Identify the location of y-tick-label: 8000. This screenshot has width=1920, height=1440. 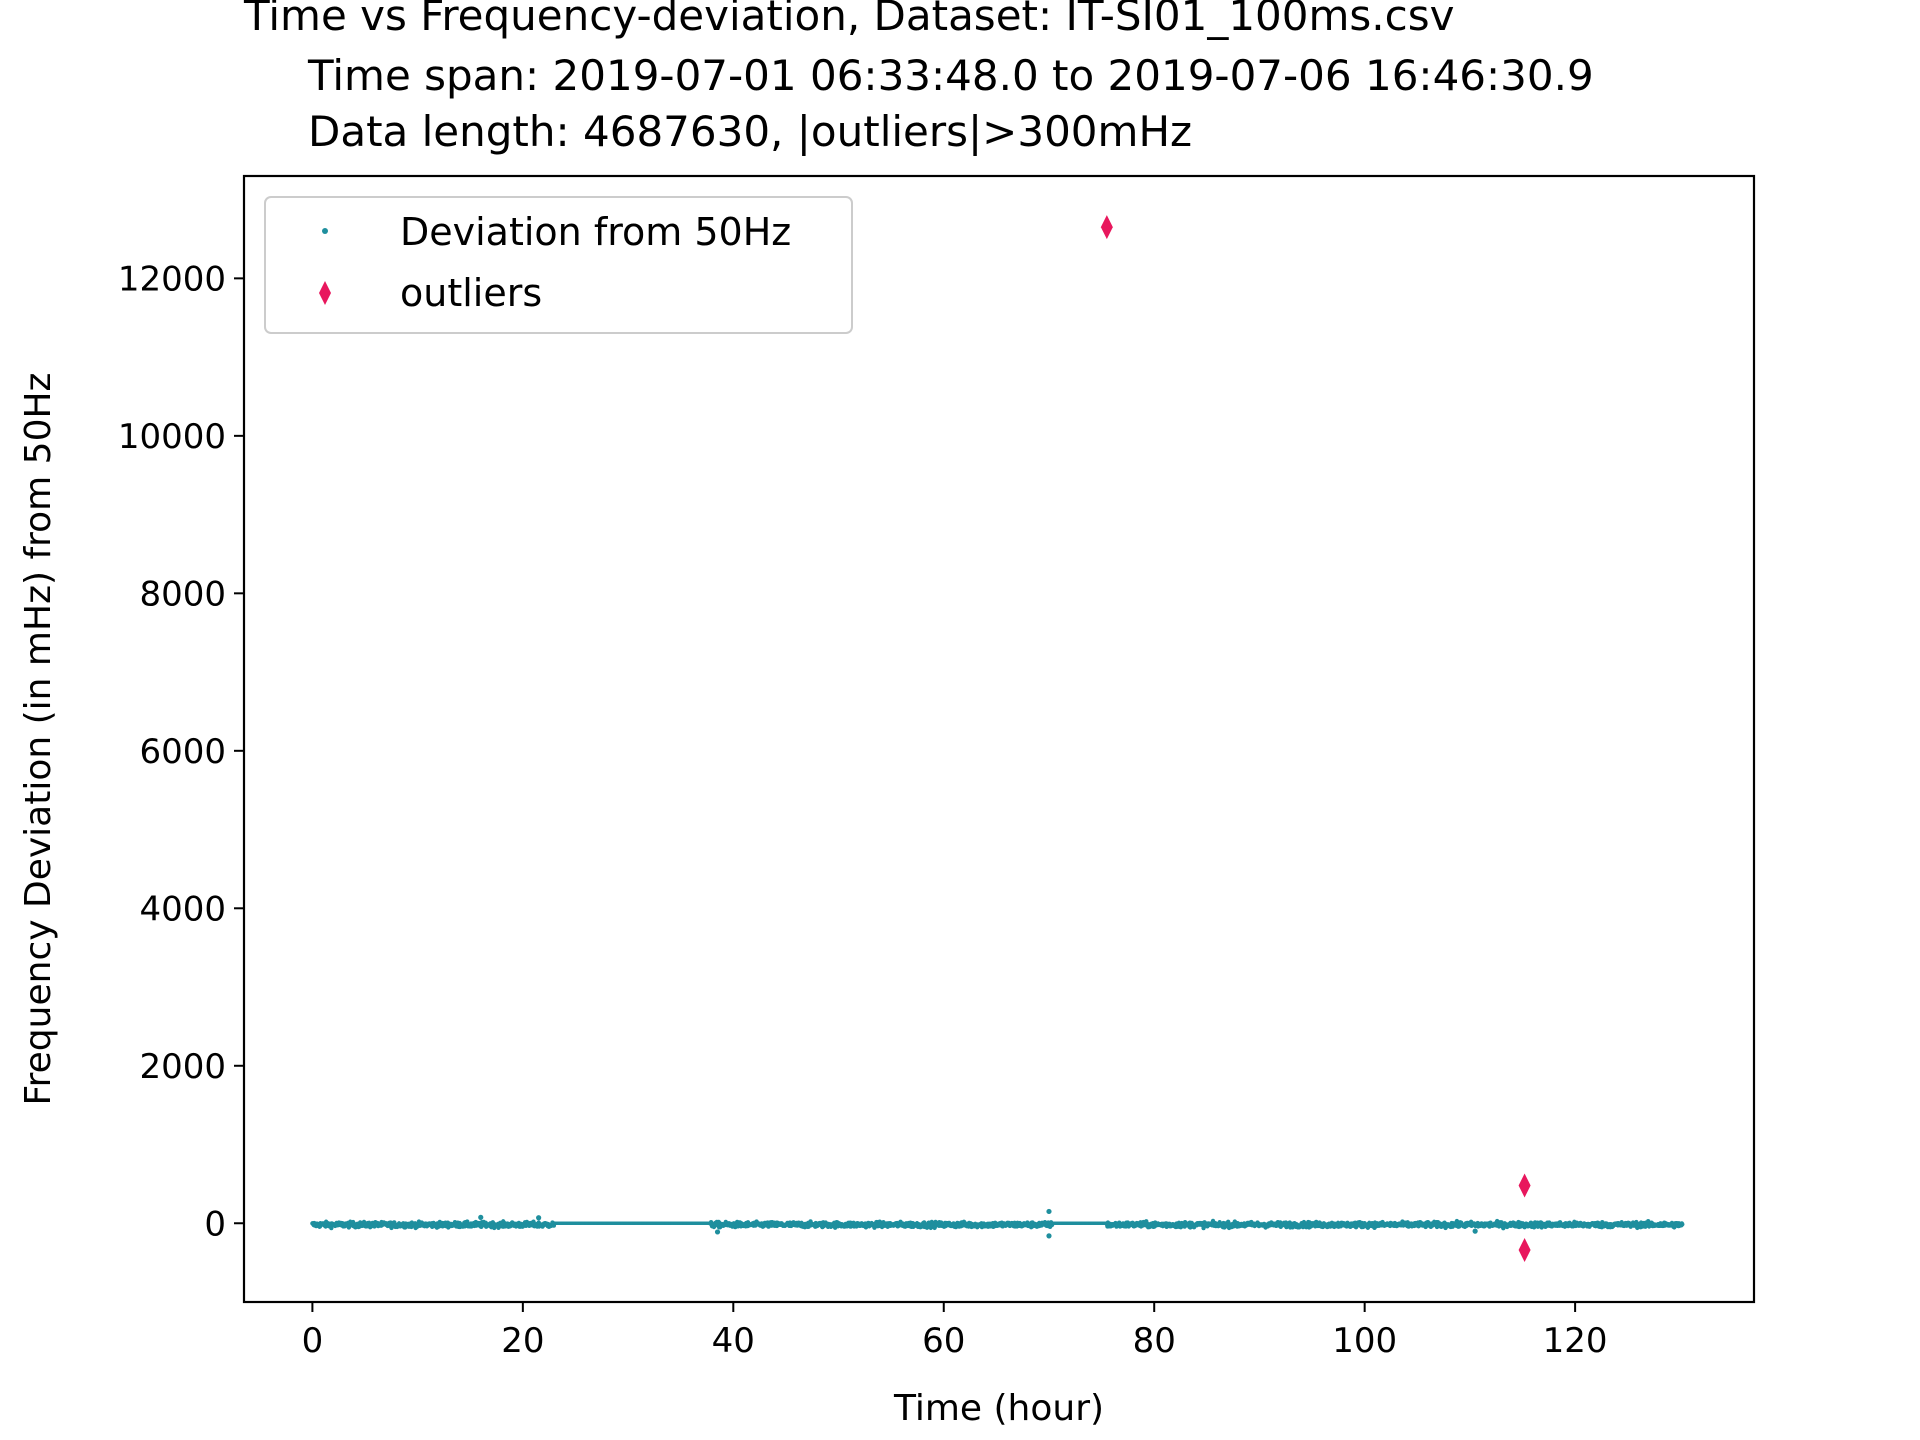
(182, 594).